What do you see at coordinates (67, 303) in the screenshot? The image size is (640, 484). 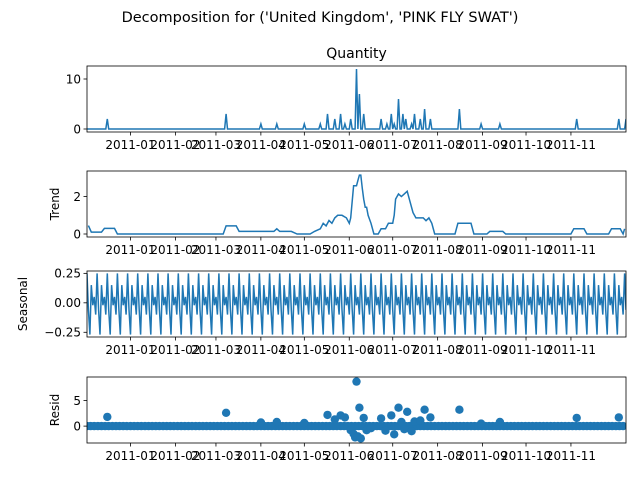 I see `y-tick-label: 0.00` at bounding box center [67, 303].